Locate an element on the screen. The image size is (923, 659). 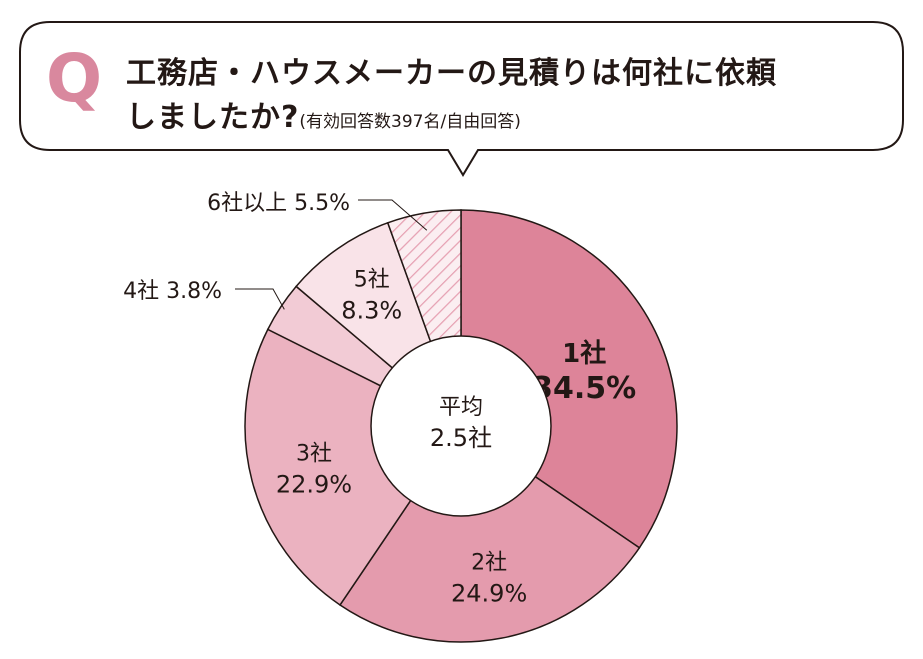
slice-category-1: 1社 is located at coordinates (584, 353).